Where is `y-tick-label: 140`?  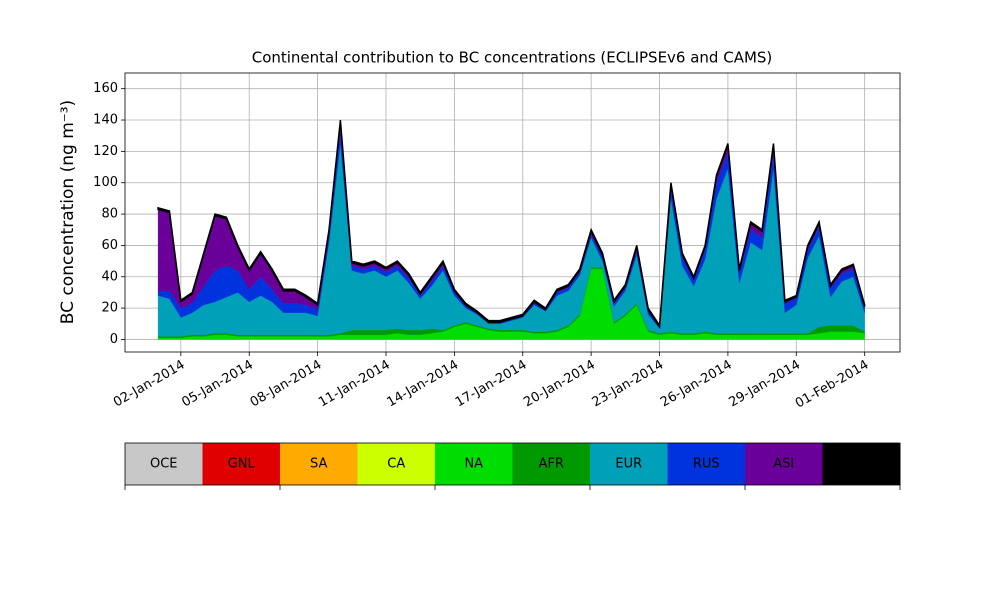
y-tick-label: 140 is located at coordinates (105, 120).